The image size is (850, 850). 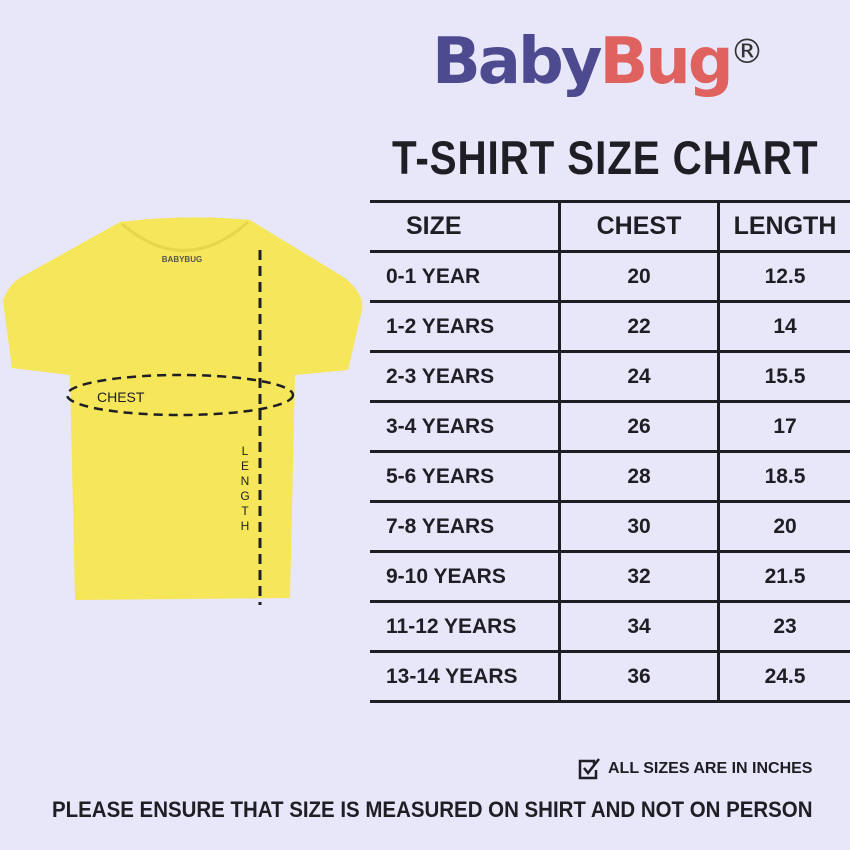 What do you see at coordinates (465, 276) in the screenshot?
I see `size-cell: 0-1 YEAR` at bounding box center [465, 276].